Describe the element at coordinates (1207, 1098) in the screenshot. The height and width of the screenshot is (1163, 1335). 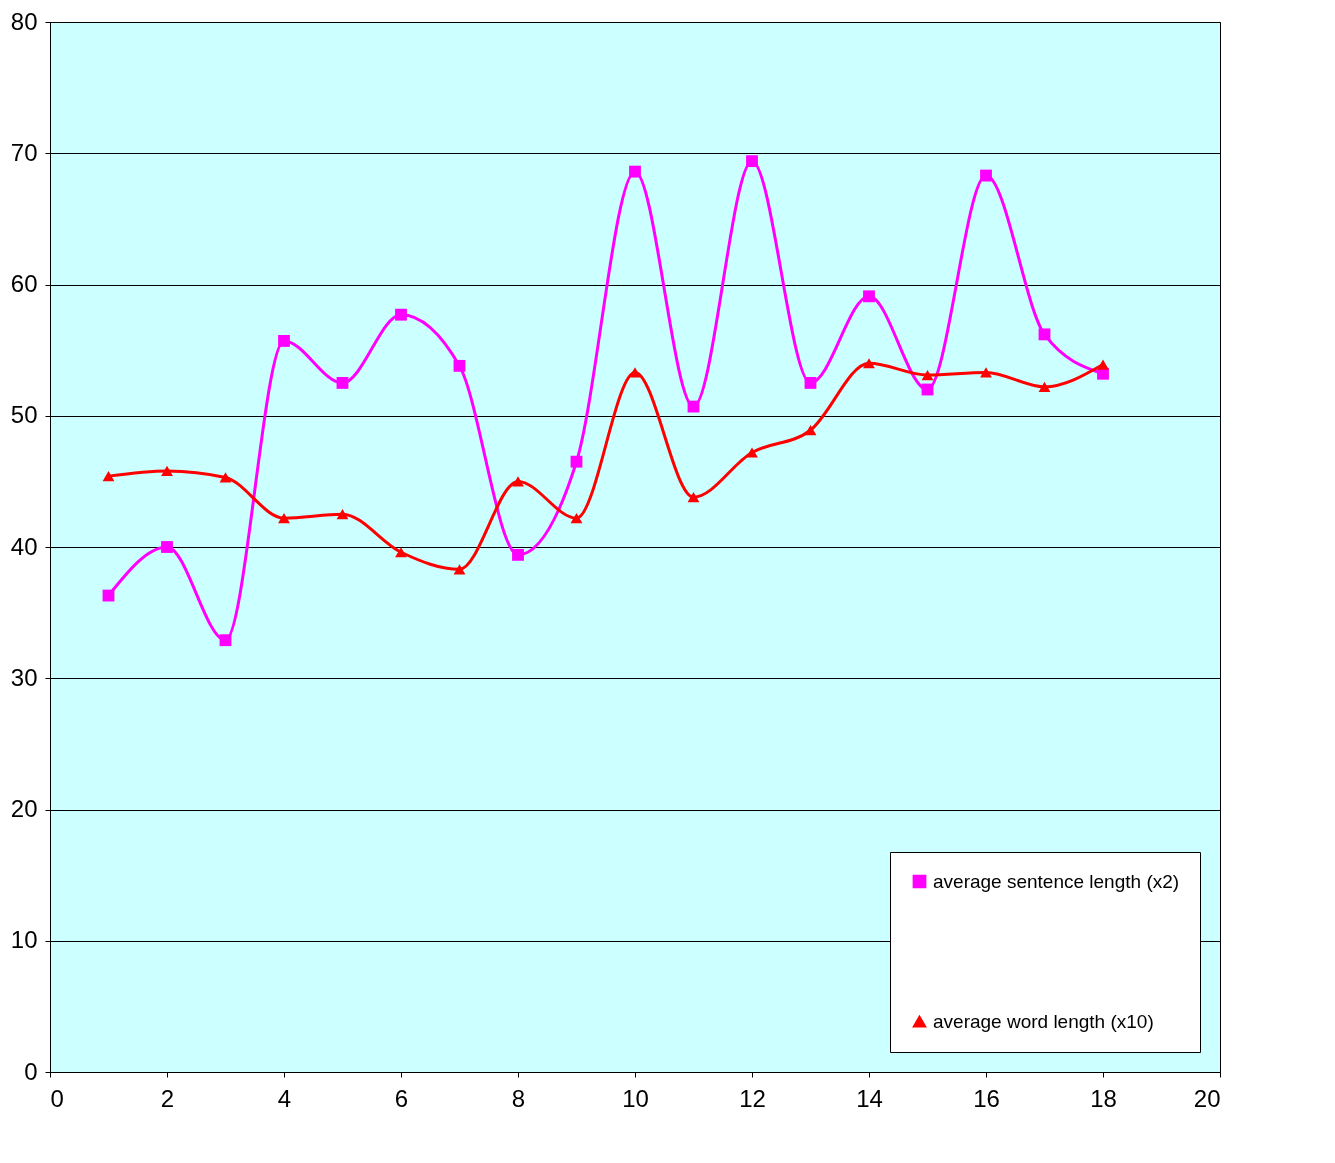
I see `x-tick-label: 20` at that location.